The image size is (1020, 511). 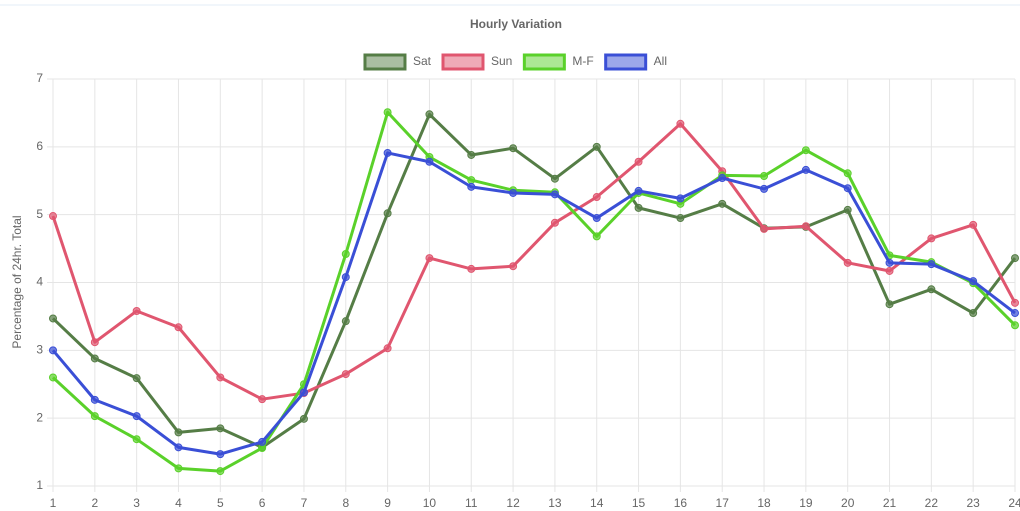 What do you see at coordinates (39, 282) in the screenshot?
I see `y-tick-label: 4` at bounding box center [39, 282].